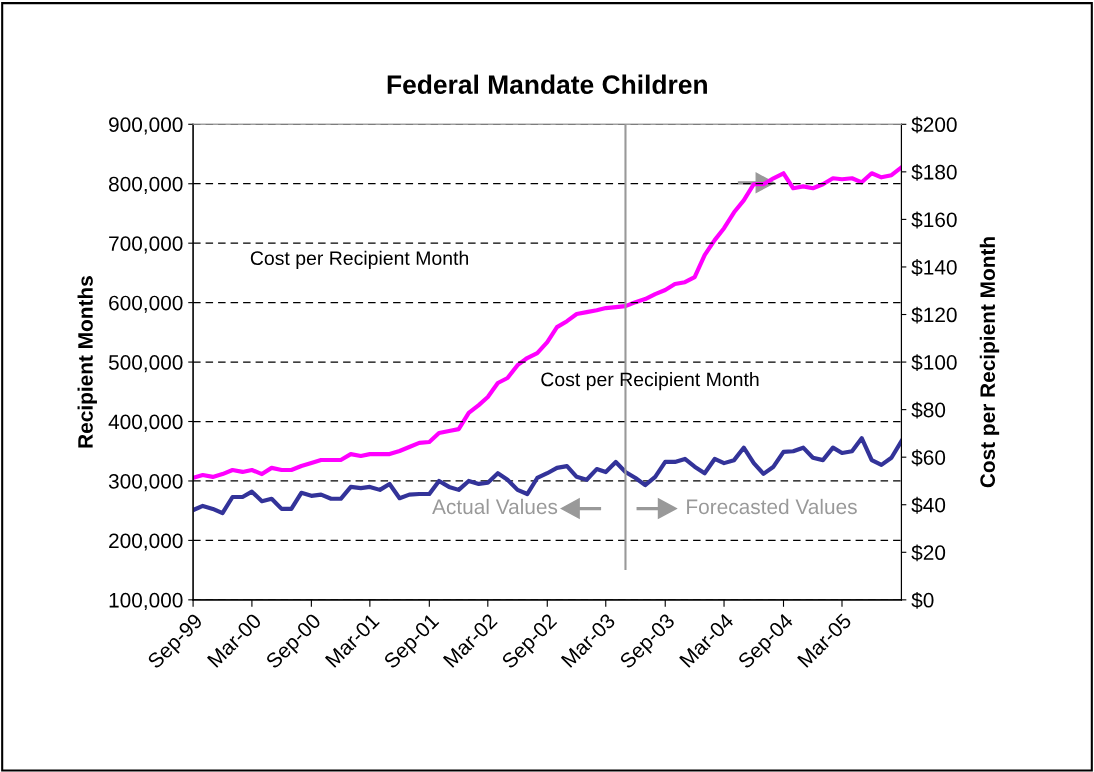 This screenshot has height=772, width=1094. I want to click on y2-tick-label: $180, so click(934, 172).